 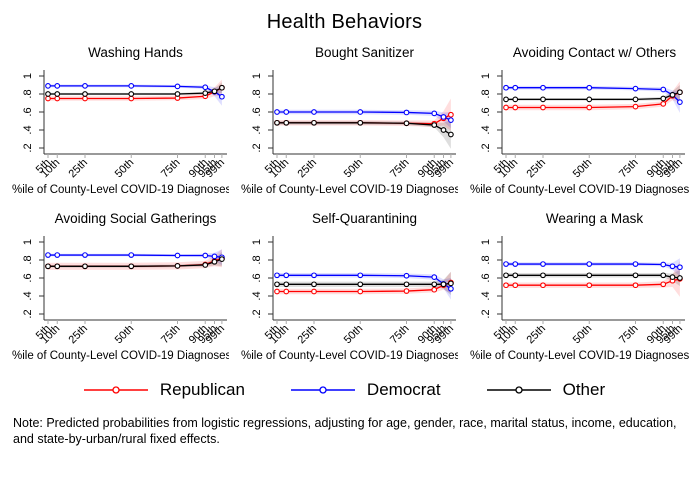 I want to click on subplot-title: Avoiding Social Gatherings, so click(x=135, y=218).